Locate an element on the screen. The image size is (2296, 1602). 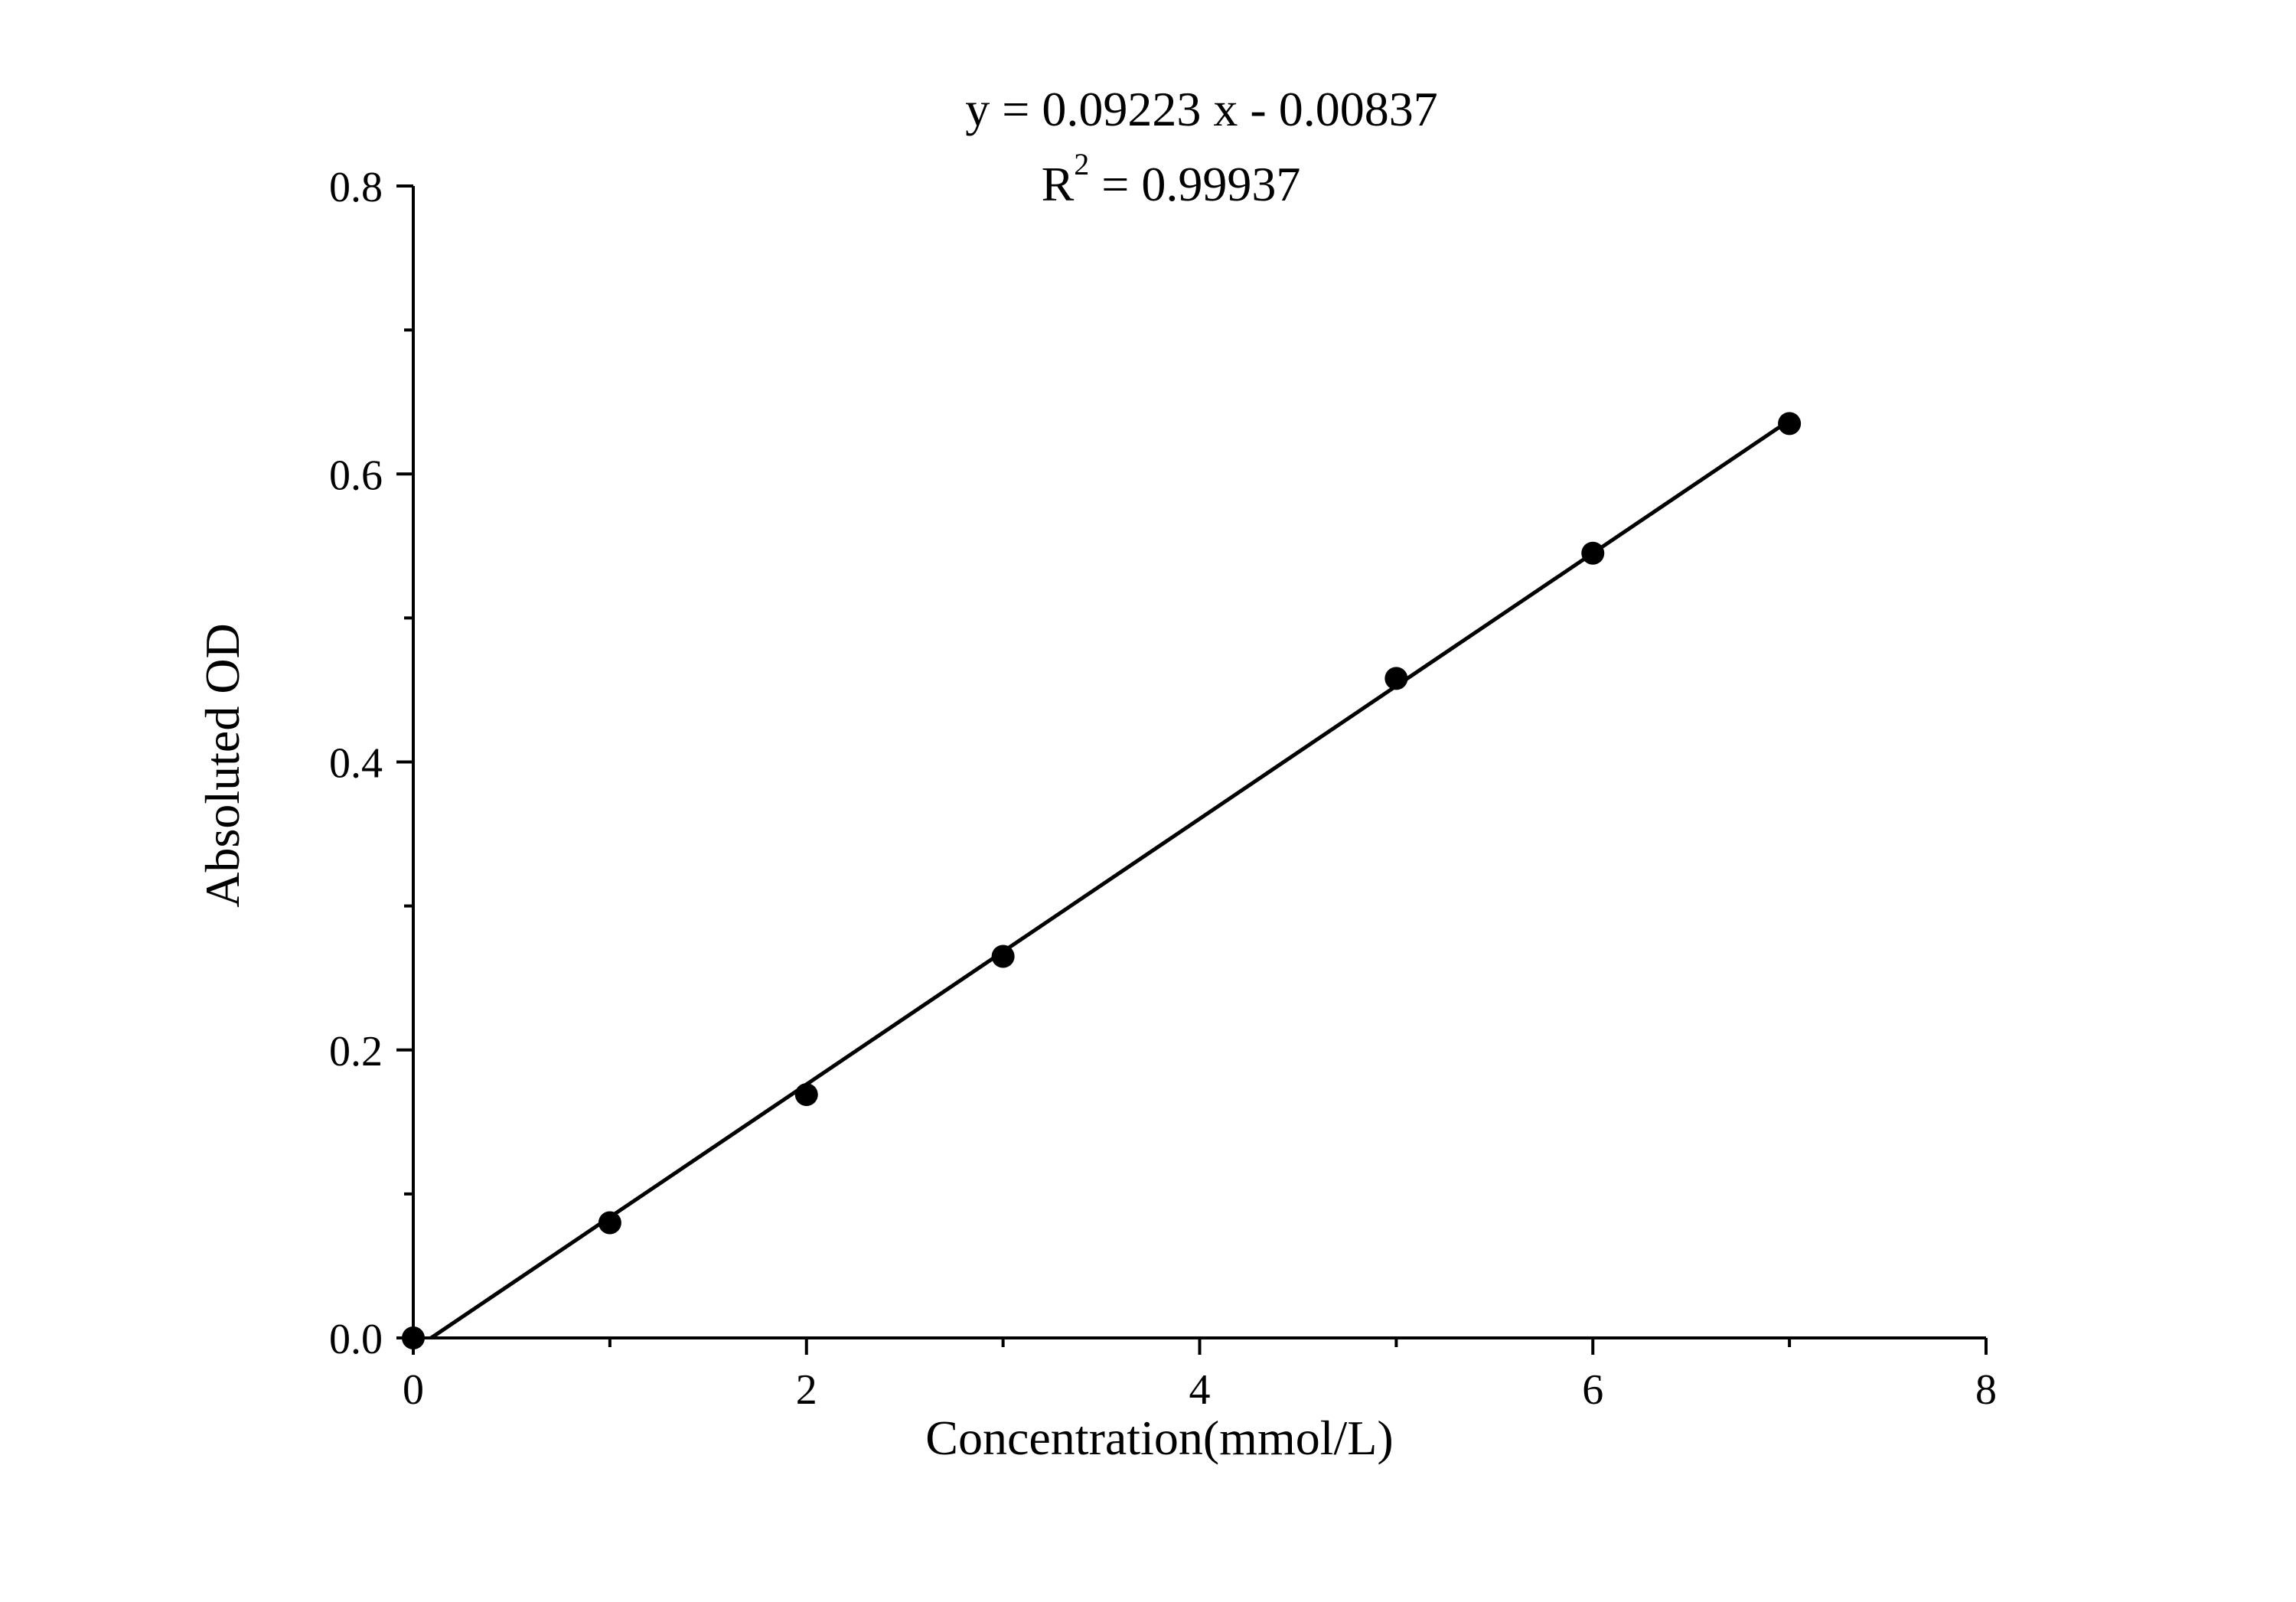
r-squared-label: R2 = 0.99937 is located at coordinates (1171, 179).